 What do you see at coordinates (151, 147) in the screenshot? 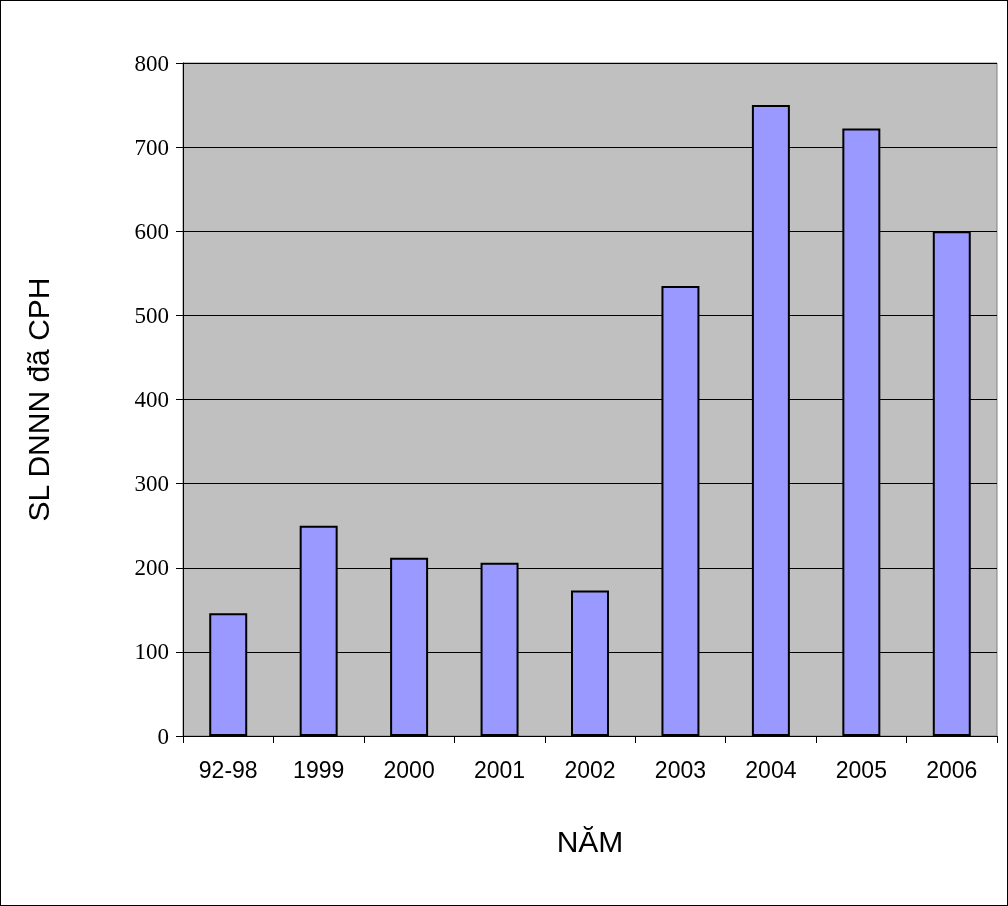
I see `y-tick-label: 700` at bounding box center [151, 147].